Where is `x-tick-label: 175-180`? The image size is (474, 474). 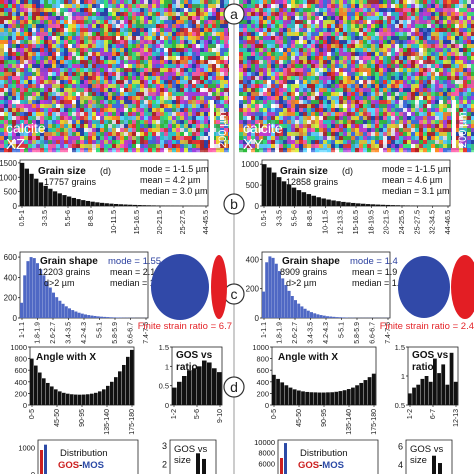
x-tick-label: 175-180 is located at coordinates (374, 422).